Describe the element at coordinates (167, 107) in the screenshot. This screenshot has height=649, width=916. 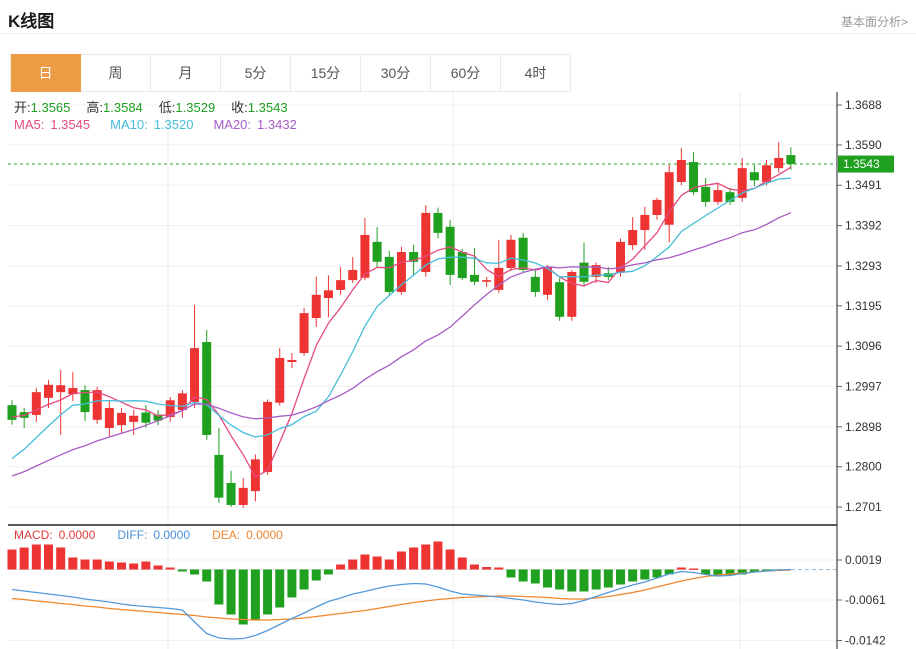
I see `low-label: 低:` at that location.